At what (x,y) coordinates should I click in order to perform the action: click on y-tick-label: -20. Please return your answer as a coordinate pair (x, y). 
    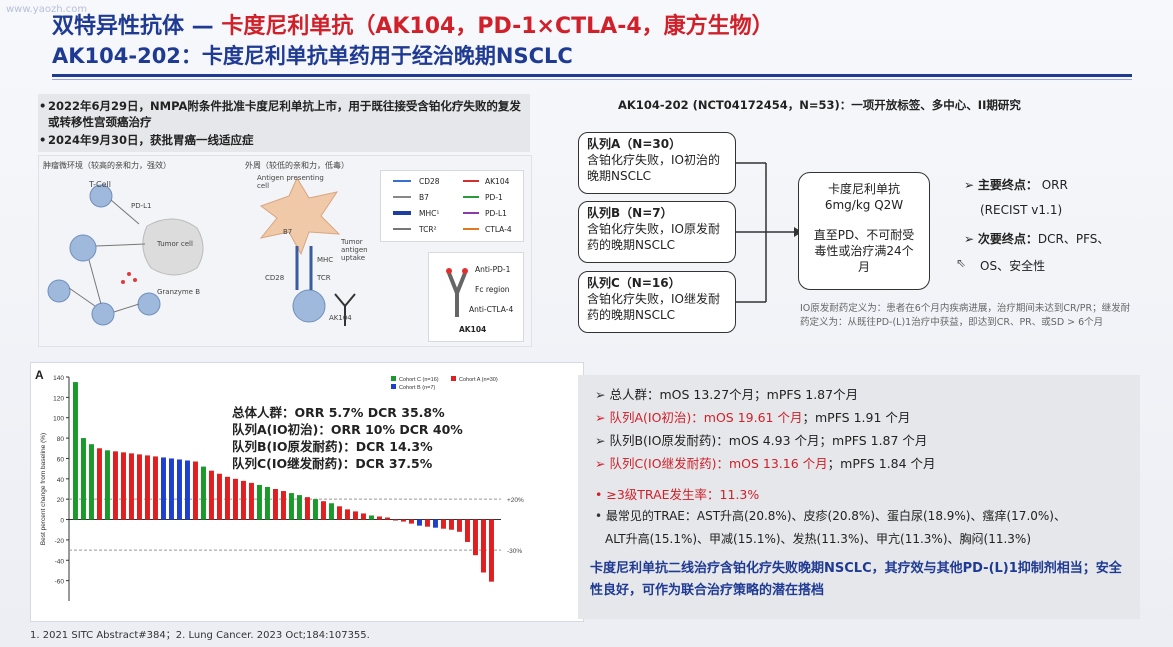
    Looking at the image, I should click on (60, 541).